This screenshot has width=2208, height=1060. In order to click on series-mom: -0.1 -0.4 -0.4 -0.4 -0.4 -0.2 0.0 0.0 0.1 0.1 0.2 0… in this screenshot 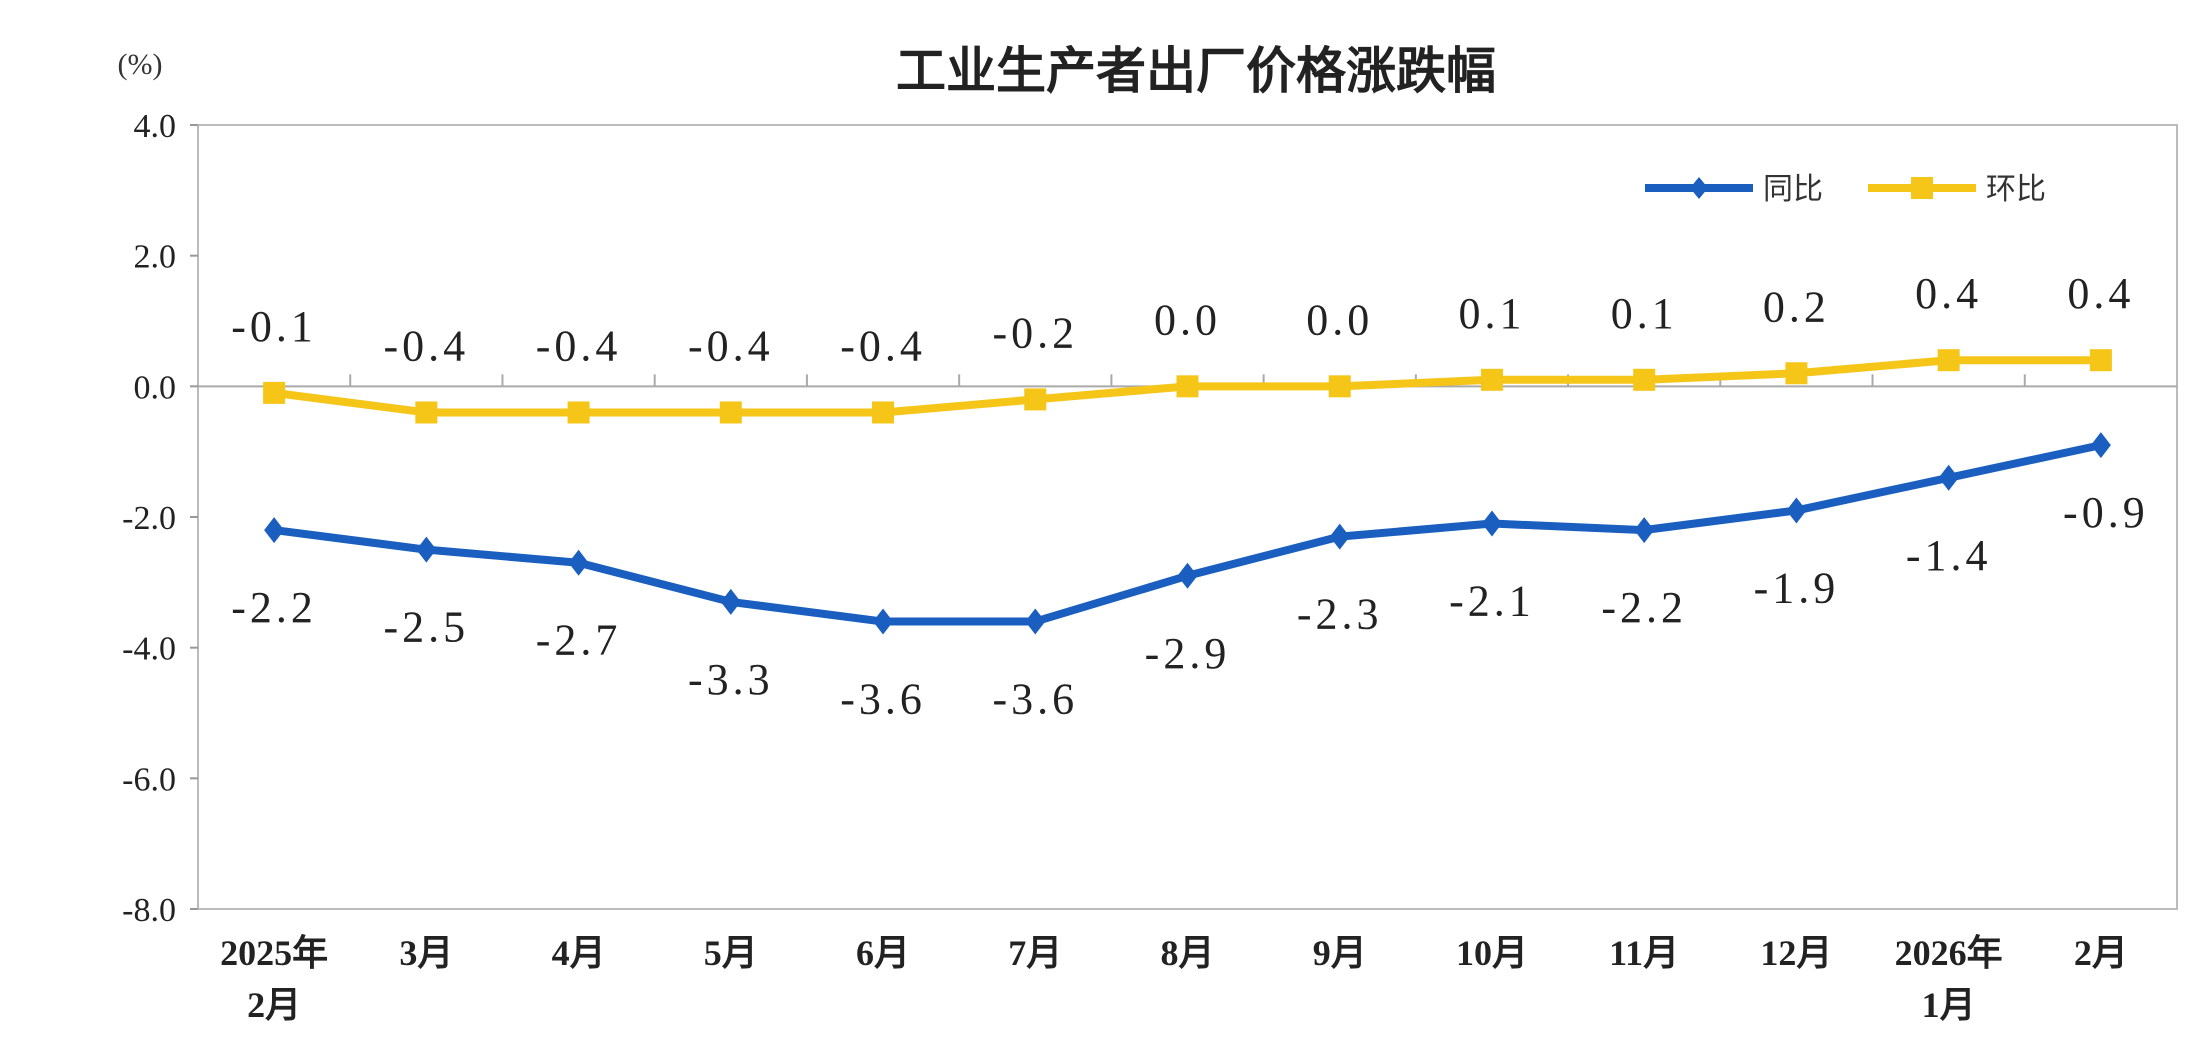, I will do `click(1182, 346)`.